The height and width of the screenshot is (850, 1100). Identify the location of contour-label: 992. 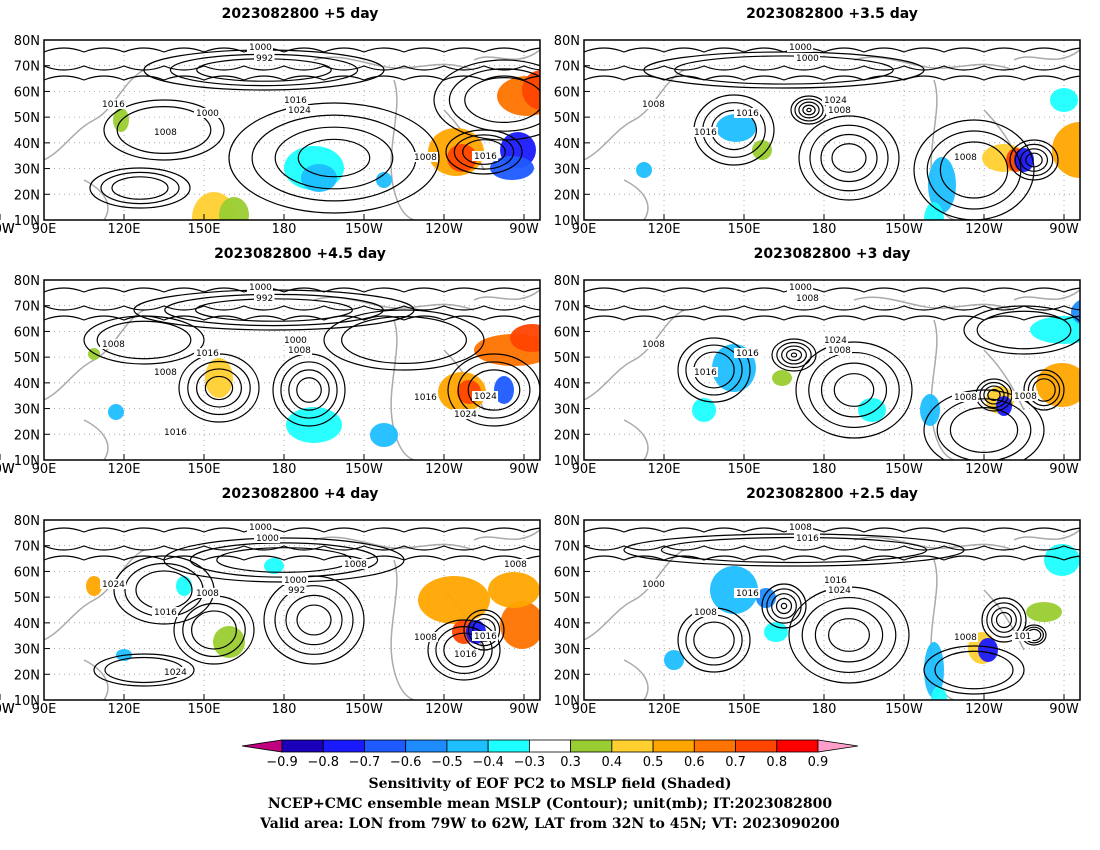
(264, 299).